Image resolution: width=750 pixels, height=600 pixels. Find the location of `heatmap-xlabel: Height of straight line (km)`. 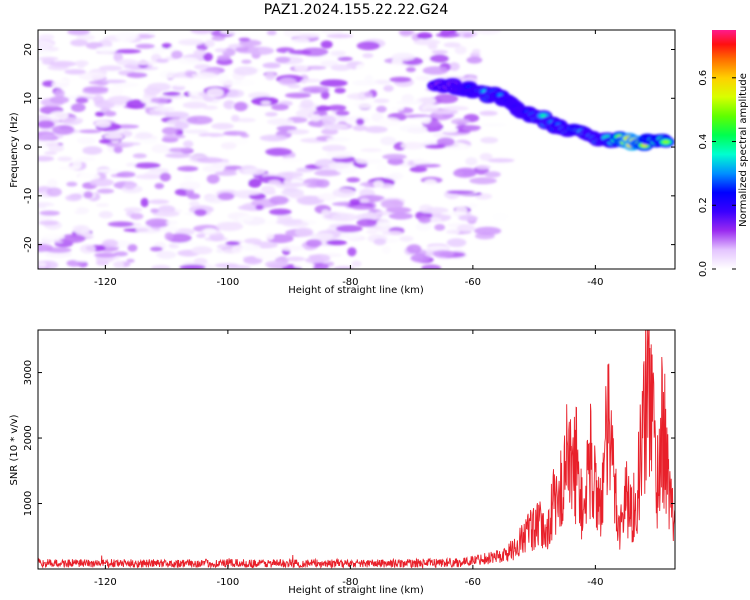

heatmap-xlabel: Height of straight line (km) is located at coordinates (356, 290).